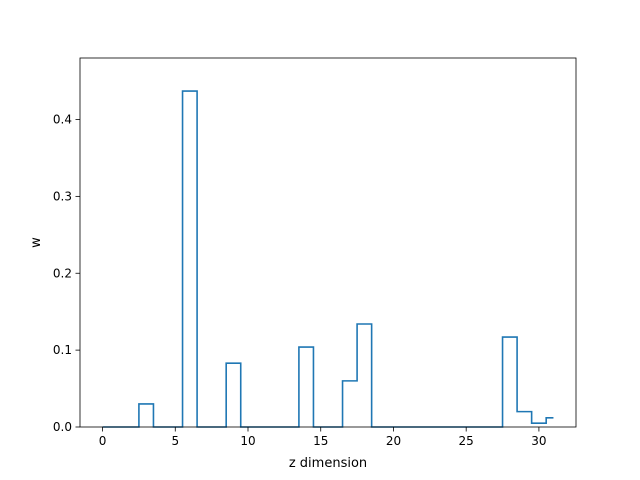 Image resolution: width=640 pixels, height=480 pixels. I want to click on x-tick-label: 5, so click(175, 441).